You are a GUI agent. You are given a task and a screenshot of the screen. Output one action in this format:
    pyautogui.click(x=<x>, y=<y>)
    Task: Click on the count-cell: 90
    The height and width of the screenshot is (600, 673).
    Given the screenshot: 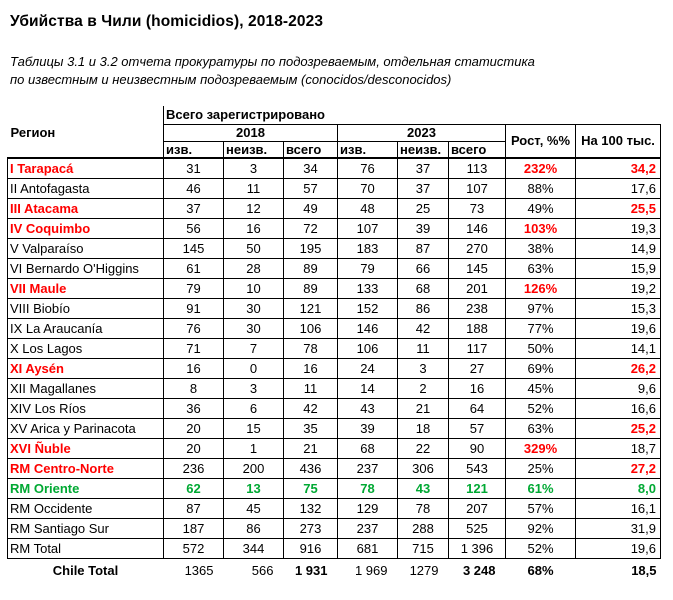 What is the action you would take?
    pyautogui.click(x=477, y=448)
    